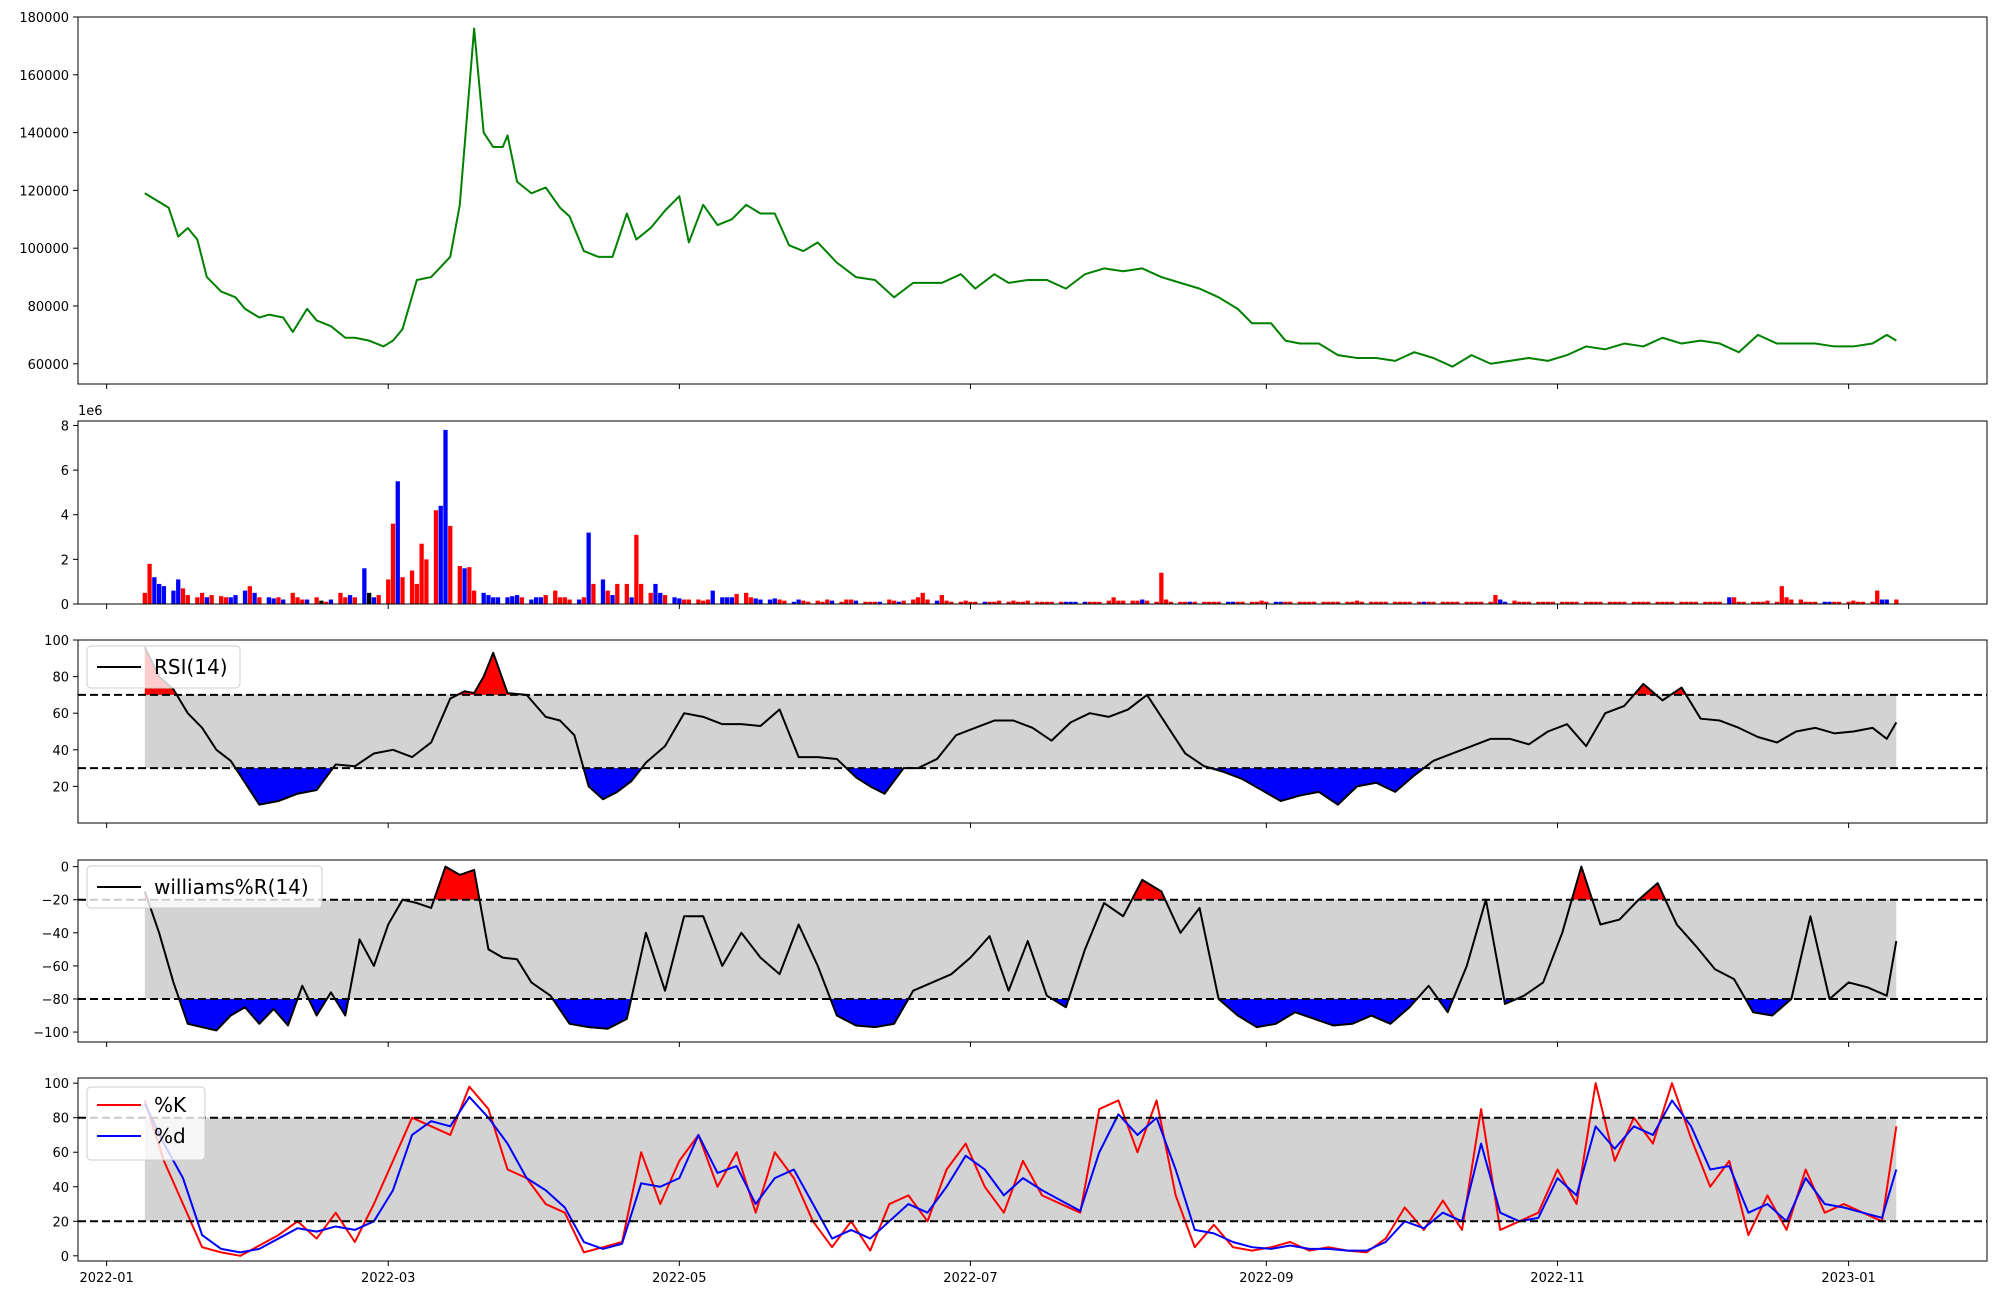 This screenshot has width=2000, height=1300. Describe the element at coordinates (612, 784) in the screenshot. I see `rsi-oversold-fill` at that location.